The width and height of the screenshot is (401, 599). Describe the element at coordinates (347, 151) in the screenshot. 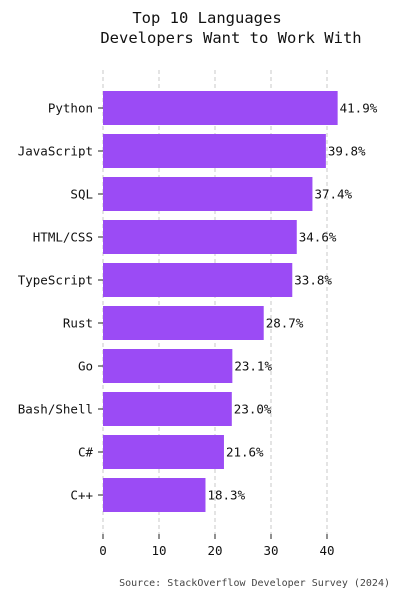

I see `value-label: 39.8%` at that location.